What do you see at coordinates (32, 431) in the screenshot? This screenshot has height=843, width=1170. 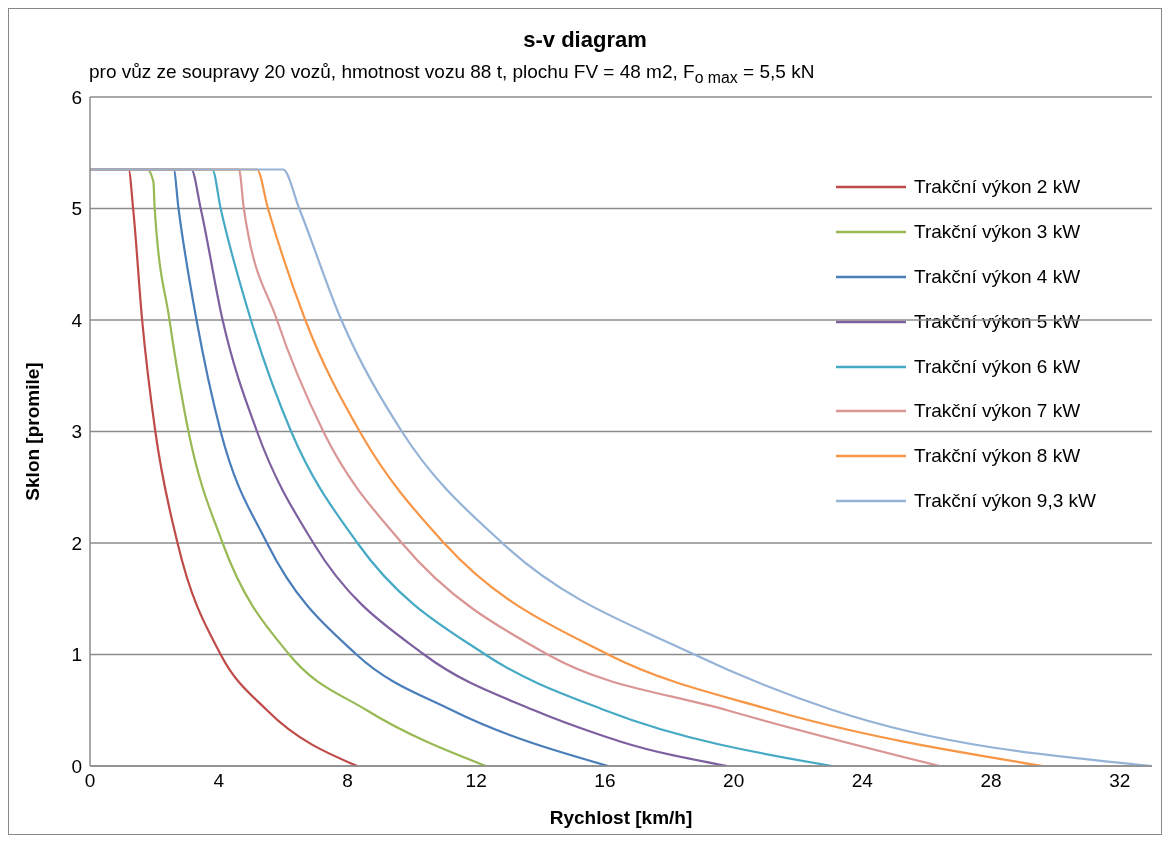 I see `y-axis-title: Sklon [promile]` at bounding box center [32, 431].